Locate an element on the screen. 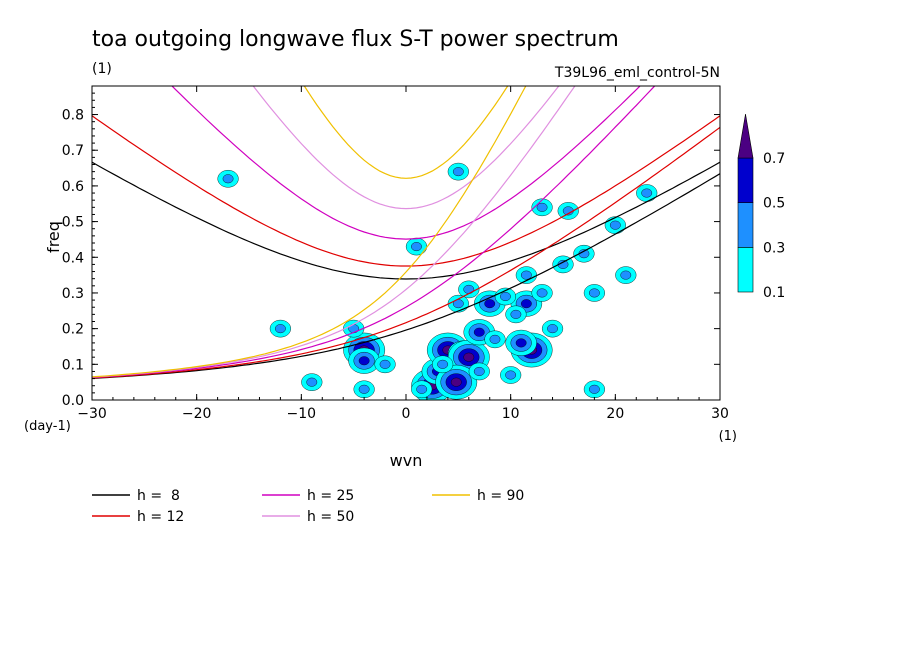  y-tick-label: 0.0 is located at coordinates (73, 401).